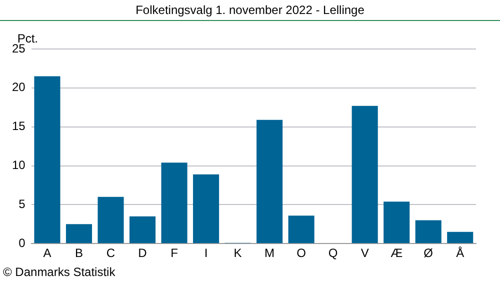  What do you see at coordinates (19, 87) in the screenshot?
I see `y-tick-label: 20` at bounding box center [19, 87].